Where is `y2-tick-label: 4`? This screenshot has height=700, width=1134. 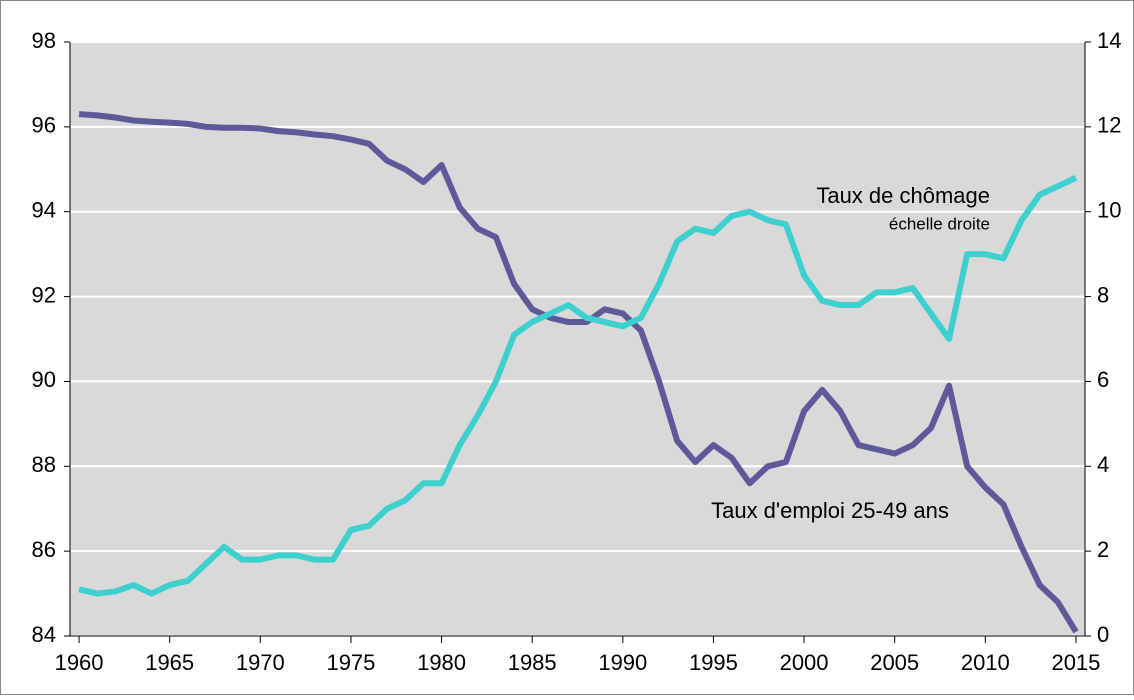
y2-tick-label: 4 is located at coordinates (1103, 464).